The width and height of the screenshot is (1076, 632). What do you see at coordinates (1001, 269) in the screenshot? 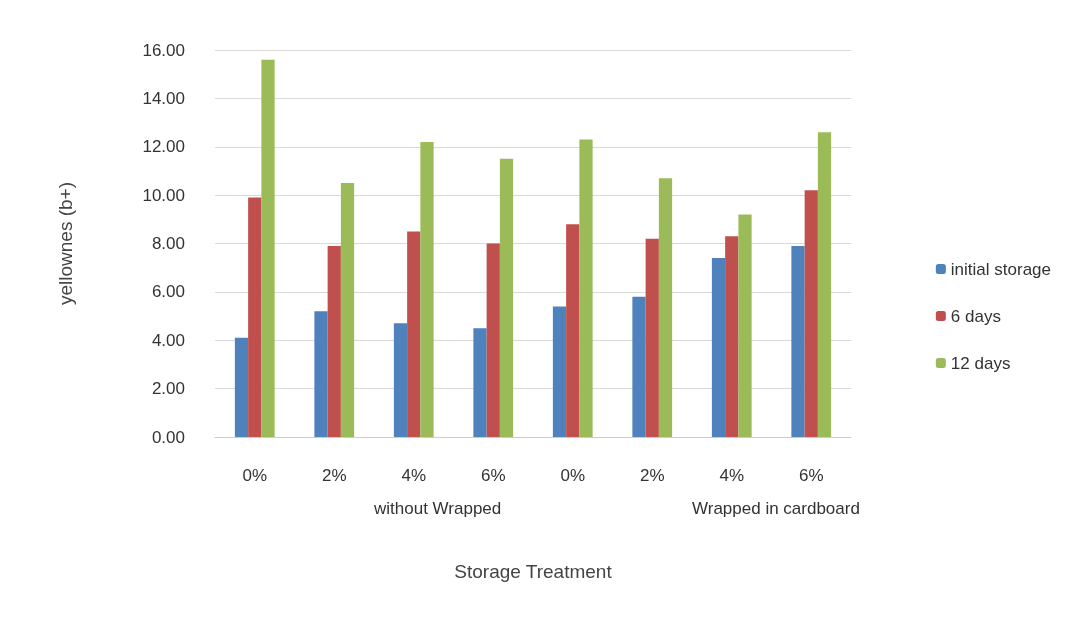
I see `legend-label: initial storage` at bounding box center [1001, 269].